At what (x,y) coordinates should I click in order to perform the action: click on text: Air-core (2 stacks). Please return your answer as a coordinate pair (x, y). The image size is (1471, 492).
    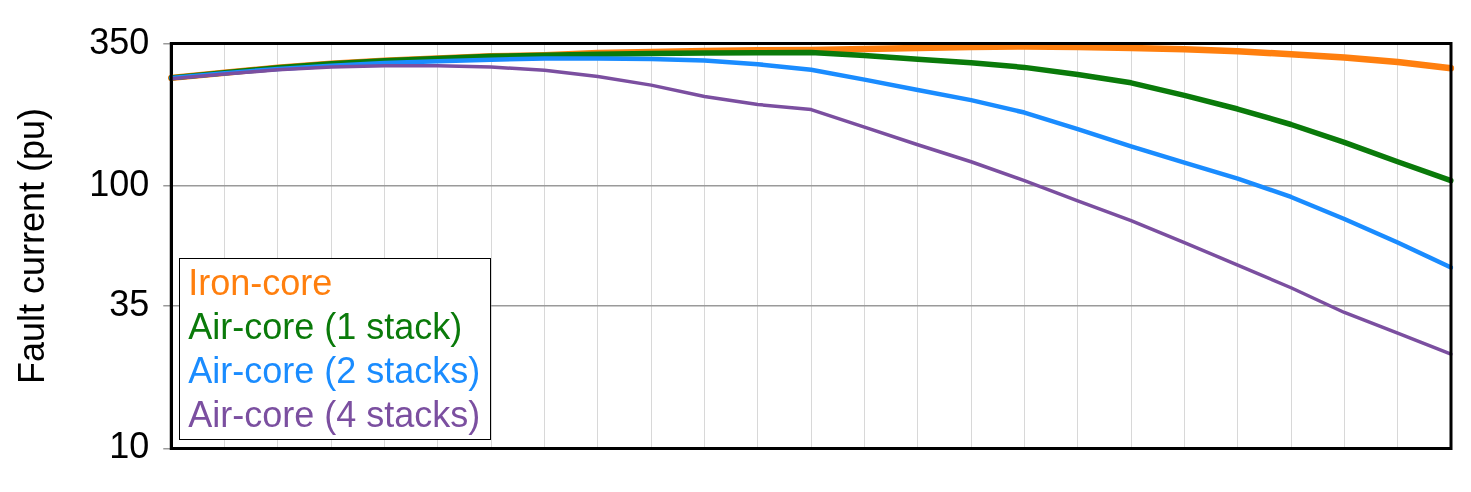
    Looking at the image, I should click on (334, 371).